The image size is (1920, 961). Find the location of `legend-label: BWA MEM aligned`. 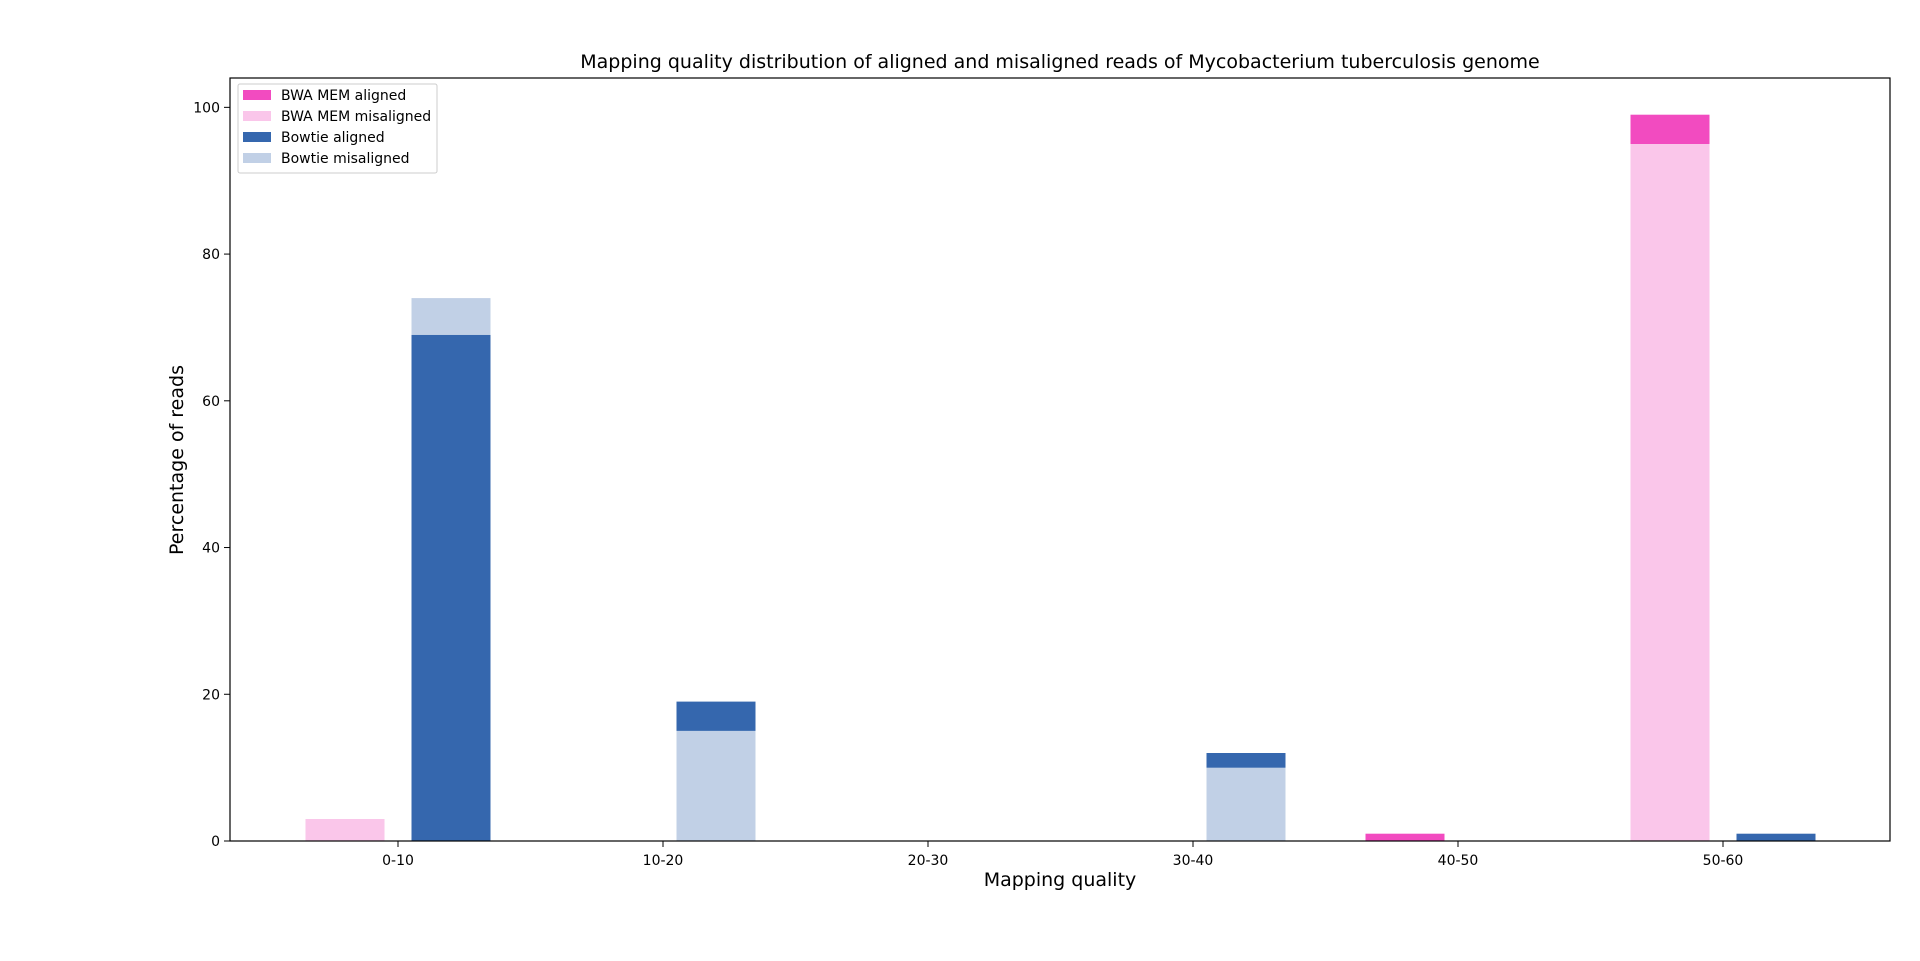

legend-label: BWA MEM aligned is located at coordinates (343, 96).